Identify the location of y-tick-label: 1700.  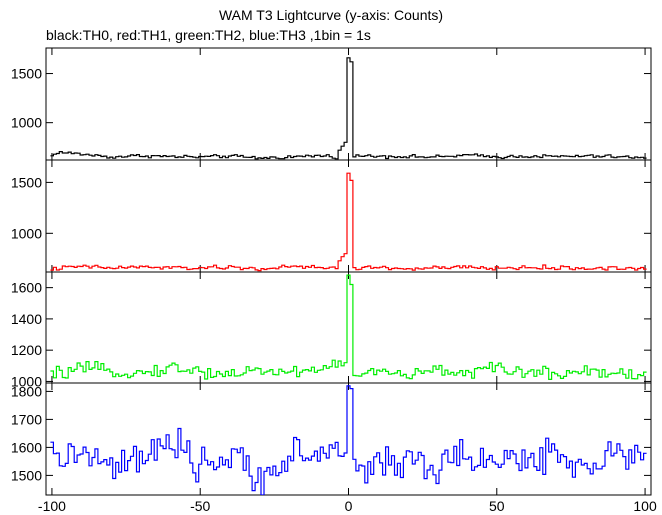
(26, 419).